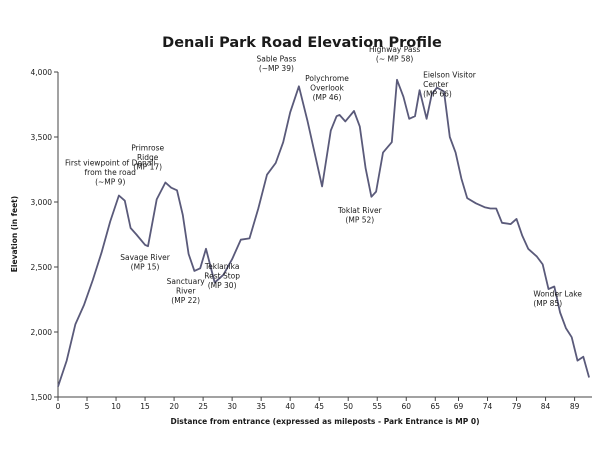 The width and height of the screenshot is (600, 454). I want to click on x-tick-label: 60, so click(406, 406).